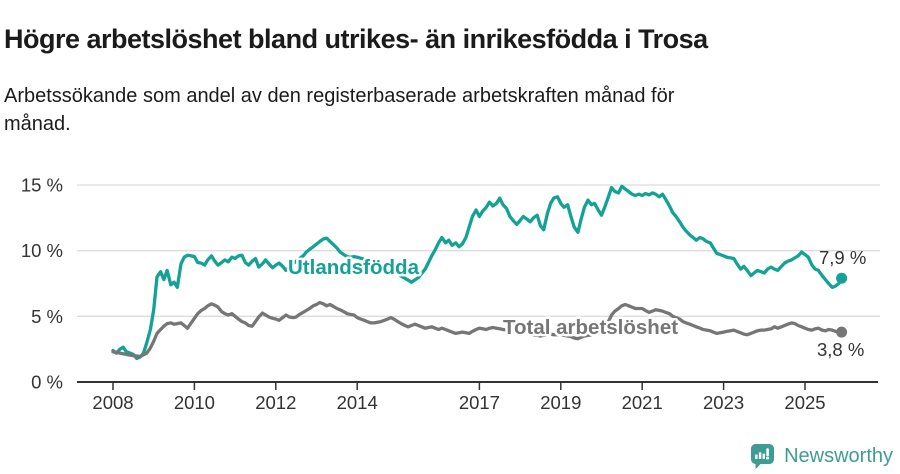 This screenshot has height=474, width=900. What do you see at coordinates (357, 402) in the screenshot?
I see `x-tick-label-2014: 2014` at bounding box center [357, 402].